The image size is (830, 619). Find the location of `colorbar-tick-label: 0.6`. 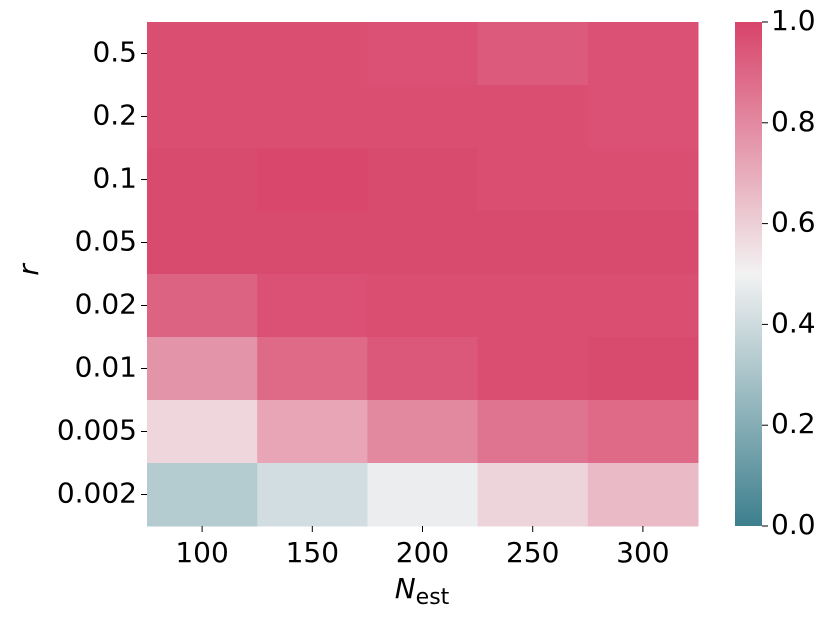

colorbar-tick-label: 0.6 is located at coordinates (793, 222).